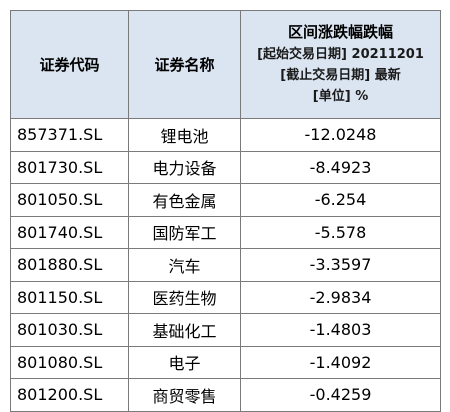  Describe the element at coordinates (184, 167) in the screenshot. I see `cell-name: 电力设备` at that location.